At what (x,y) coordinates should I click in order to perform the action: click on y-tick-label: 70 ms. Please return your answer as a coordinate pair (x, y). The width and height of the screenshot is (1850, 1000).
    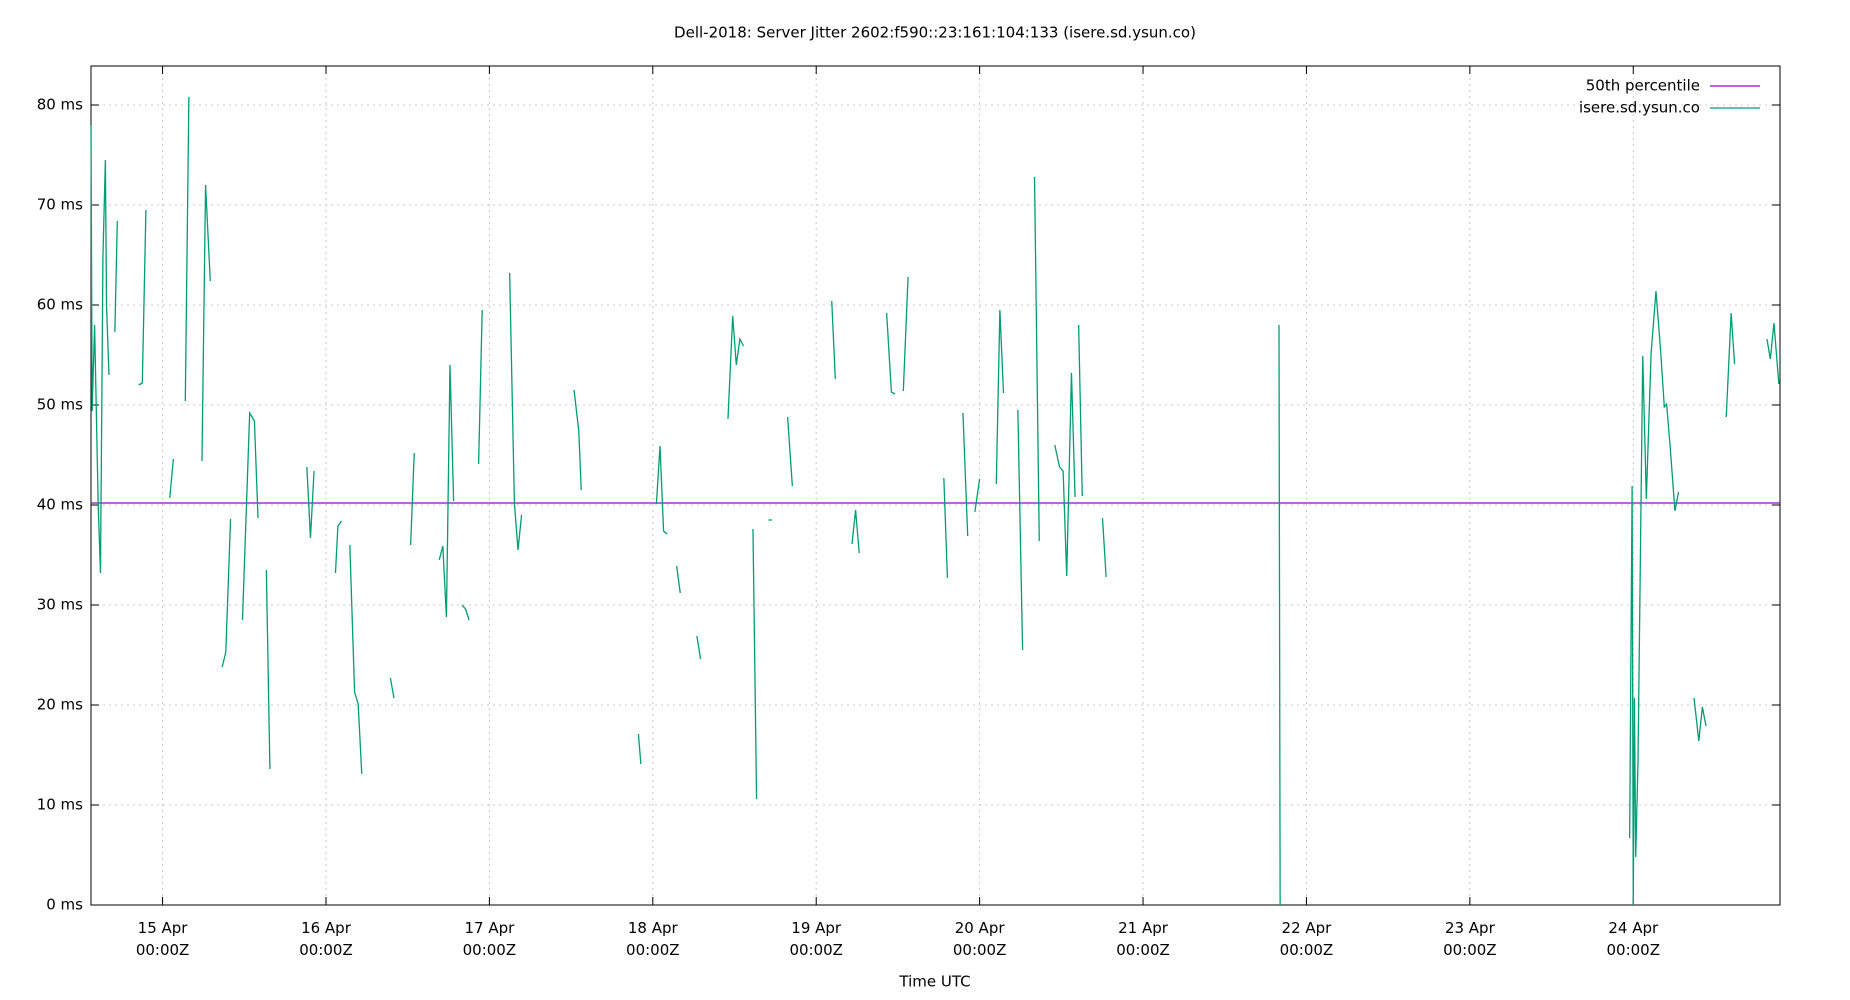
    Looking at the image, I should click on (60, 205).